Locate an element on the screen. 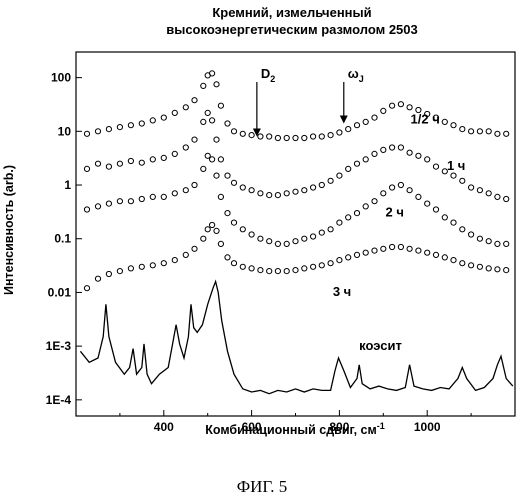 The height and width of the screenshot is (500, 529). y-tick-label-5: 1E-3 is located at coordinates (59, 346).